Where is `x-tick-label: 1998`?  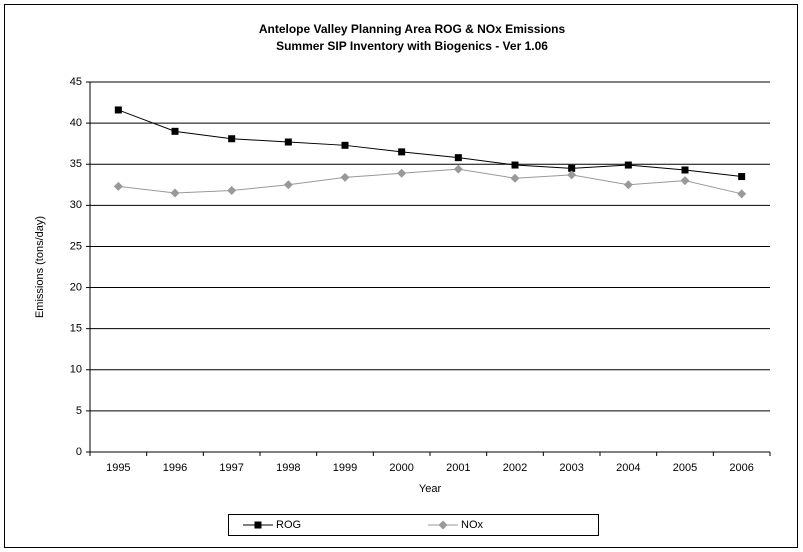
x-tick-label: 1998 is located at coordinates (288, 468).